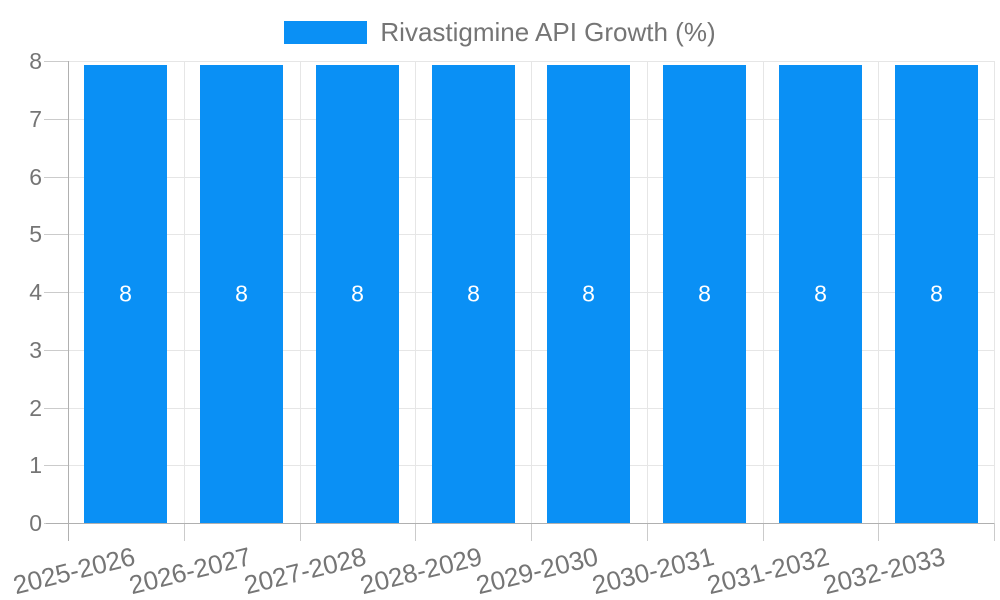 This screenshot has height=600, width=1000. I want to click on y-axis-label: 5, so click(35, 234).